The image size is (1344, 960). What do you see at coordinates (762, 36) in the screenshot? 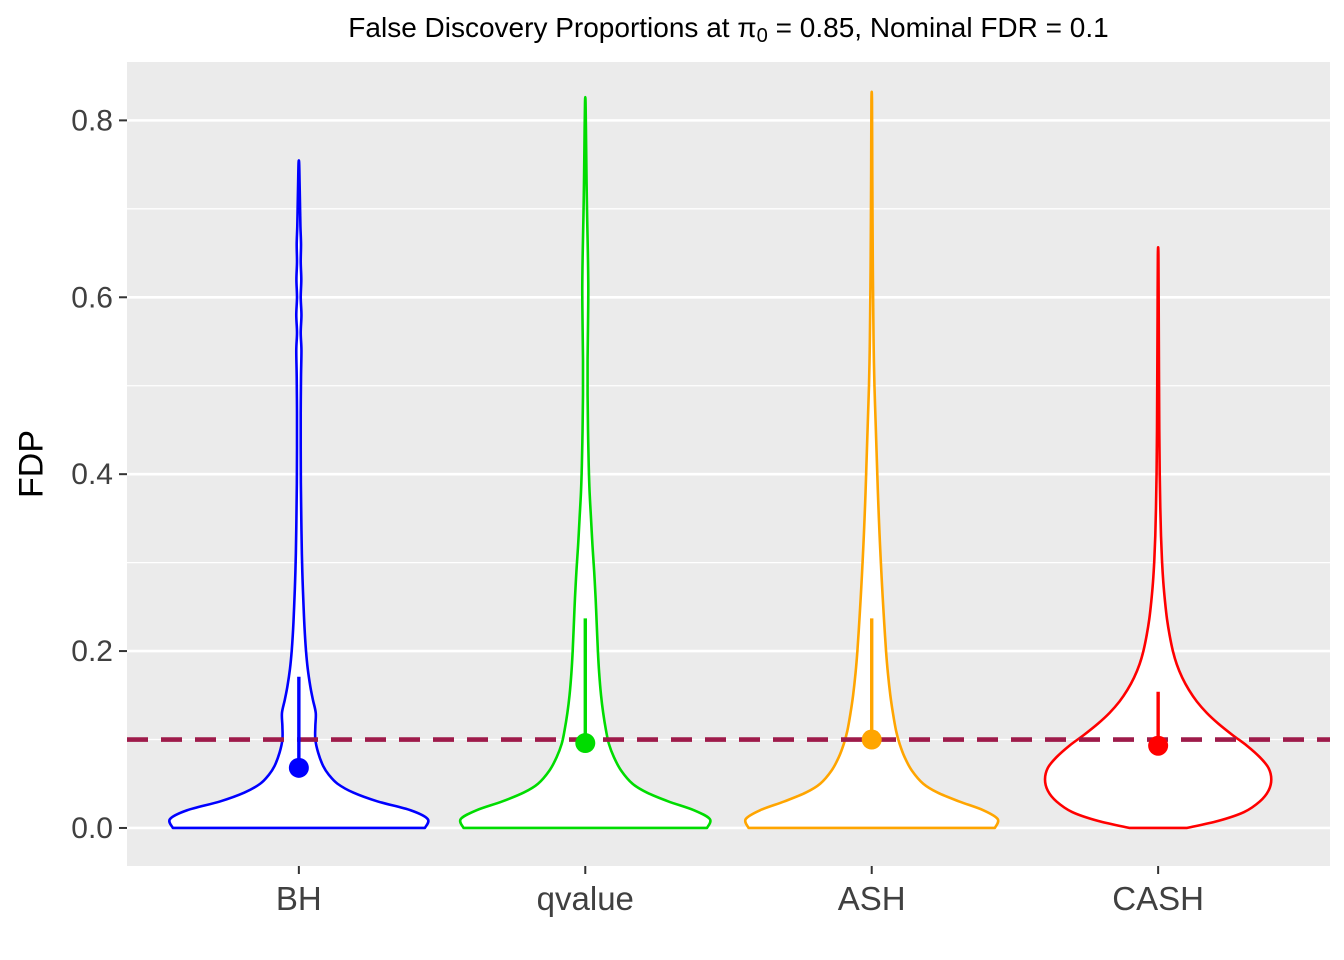
I see `chart-title-subscript: 0` at bounding box center [762, 36].